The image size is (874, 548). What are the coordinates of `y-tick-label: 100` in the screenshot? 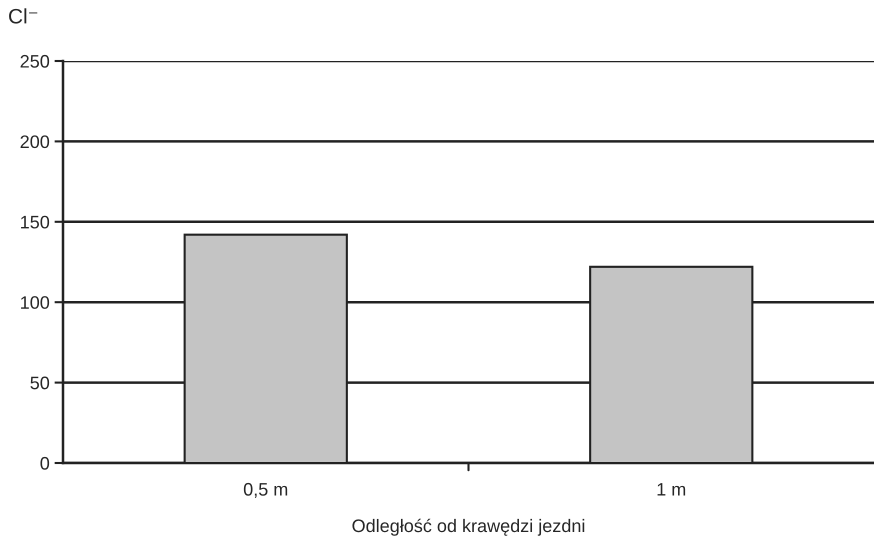 It's located at (35, 302).